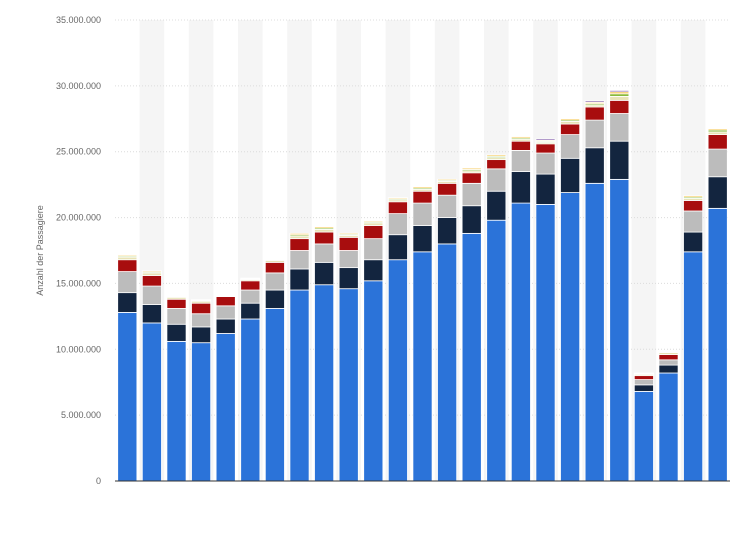 The image size is (754, 560). I want to click on y-tick-label: 10.000.000, so click(78, 349).